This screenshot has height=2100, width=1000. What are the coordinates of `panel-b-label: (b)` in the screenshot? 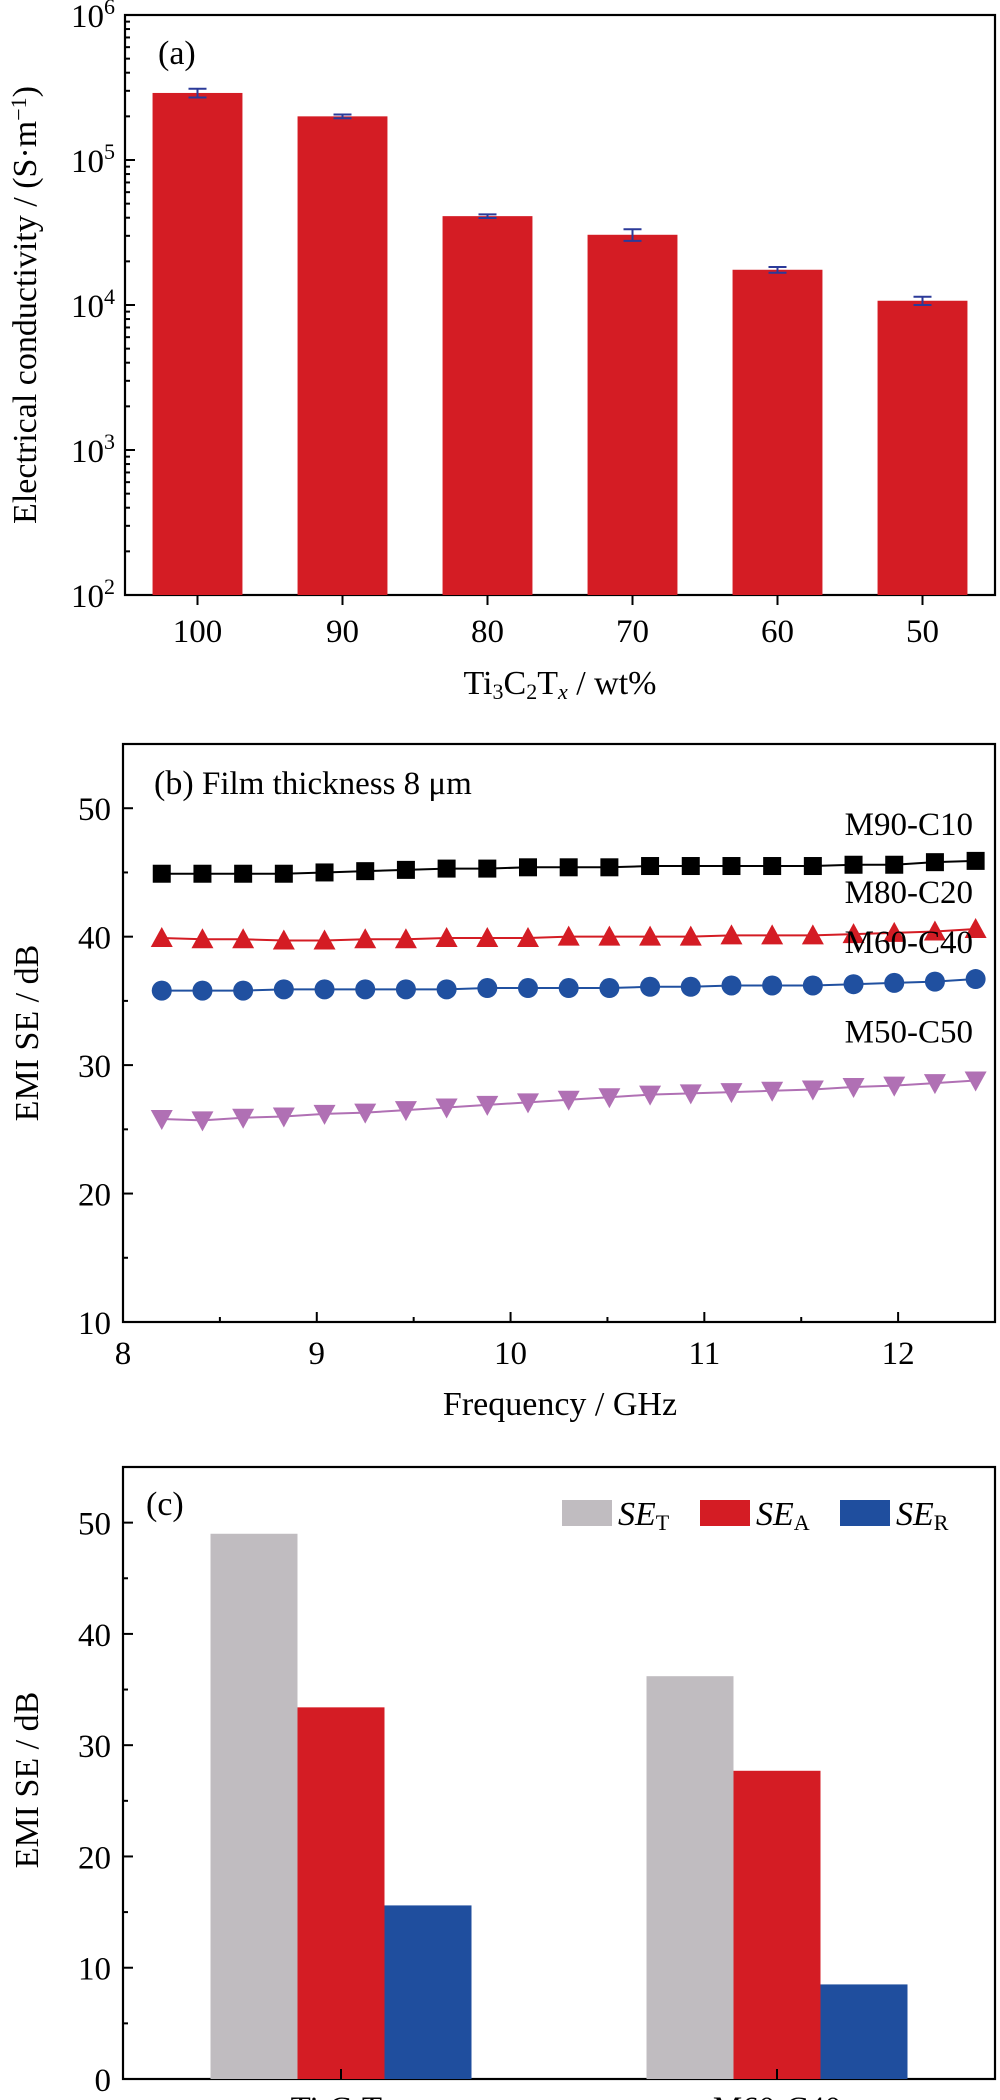 It's located at (174, 783).